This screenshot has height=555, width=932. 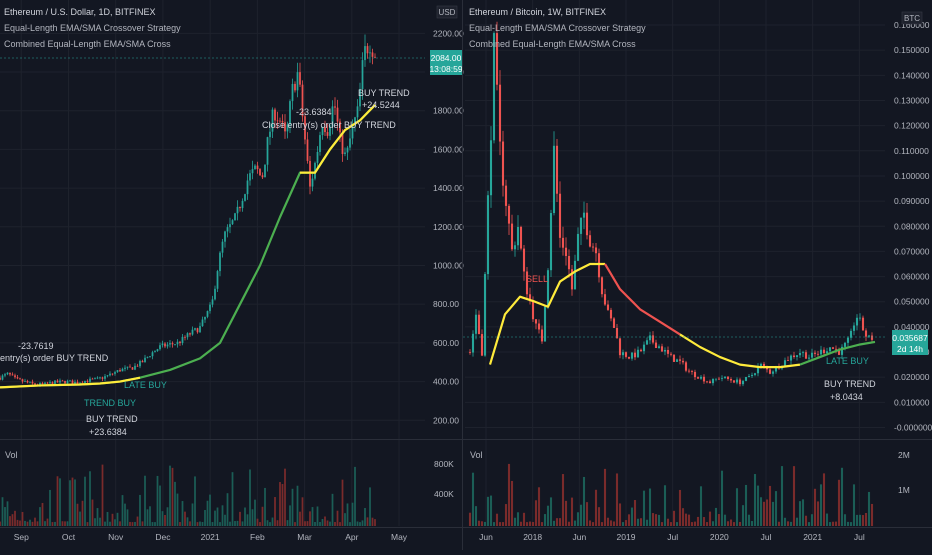 What do you see at coordinates (80, 12) in the screenshot?
I see `left-chart-title: Ethereum / U.S. Dollar, 1D, BITFINEX` at bounding box center [80, 12].